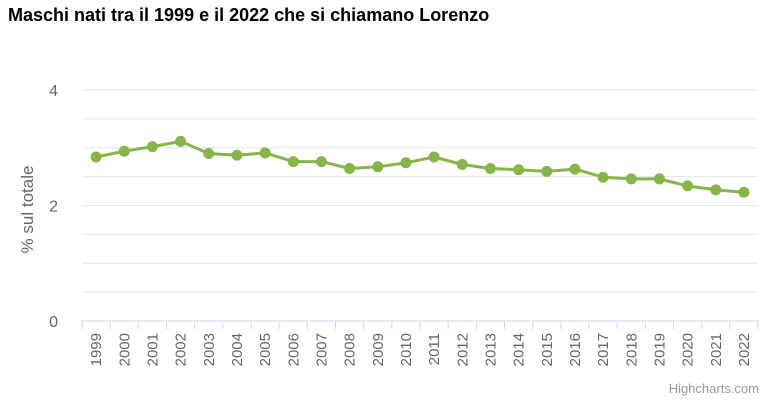  What do you see at coordinates (181, 349) in the screenshot?
I see `x-tick-label: 2002` at bounding box center [181, 349].